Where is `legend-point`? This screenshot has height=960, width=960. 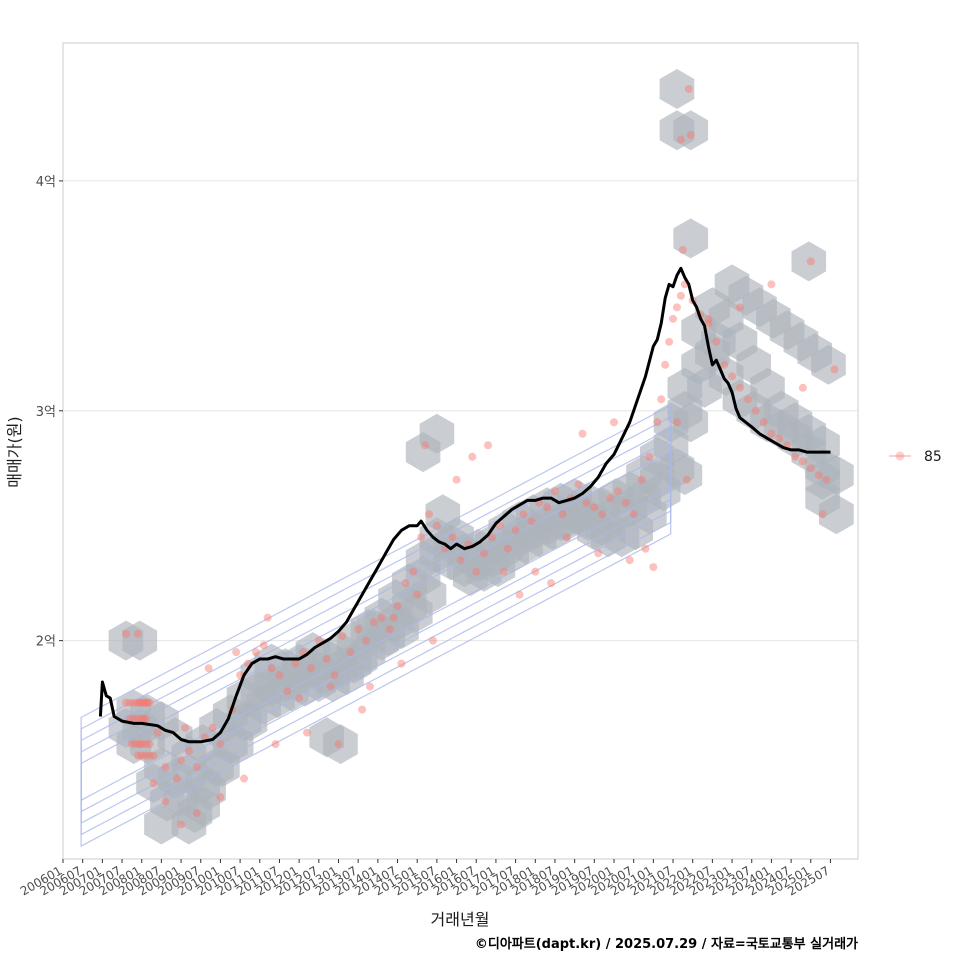
legend-point is located at coordinates (900, 456).